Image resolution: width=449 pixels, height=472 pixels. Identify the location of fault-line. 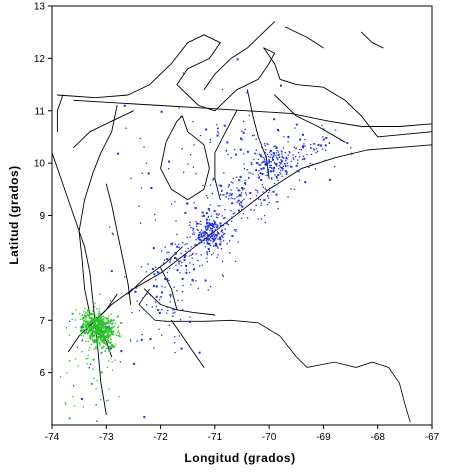
(92, 323).